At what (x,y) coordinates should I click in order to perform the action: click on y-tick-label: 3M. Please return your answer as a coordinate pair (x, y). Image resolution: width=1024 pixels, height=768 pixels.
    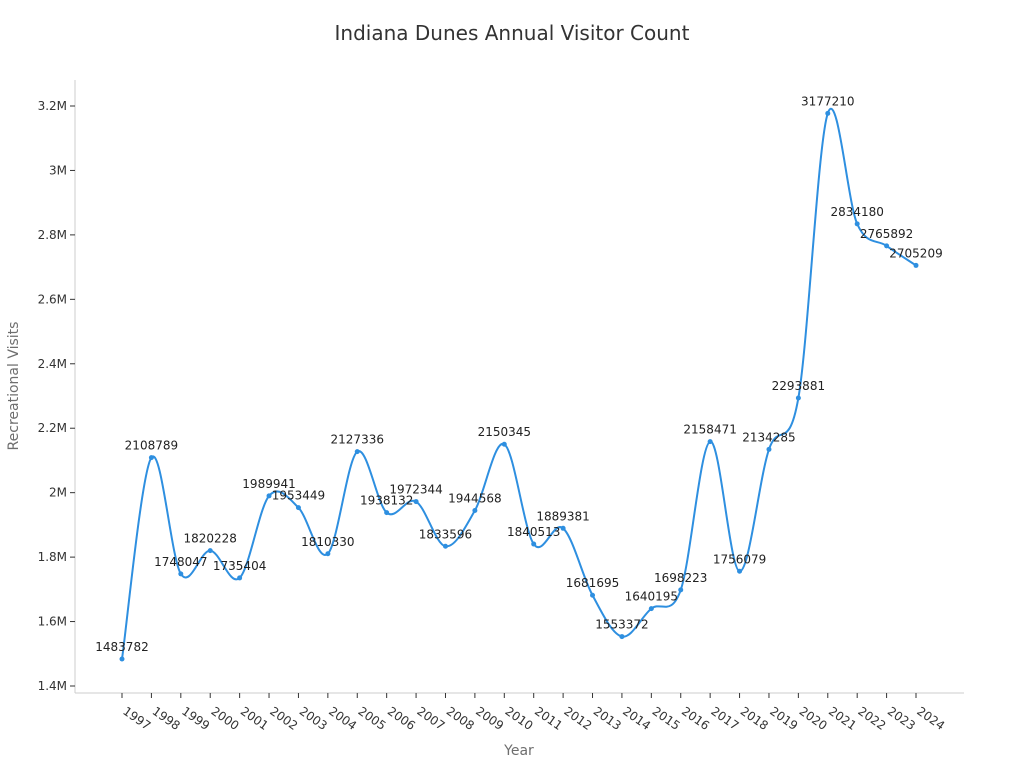
    Looking at the image, I should click on (58, 170).